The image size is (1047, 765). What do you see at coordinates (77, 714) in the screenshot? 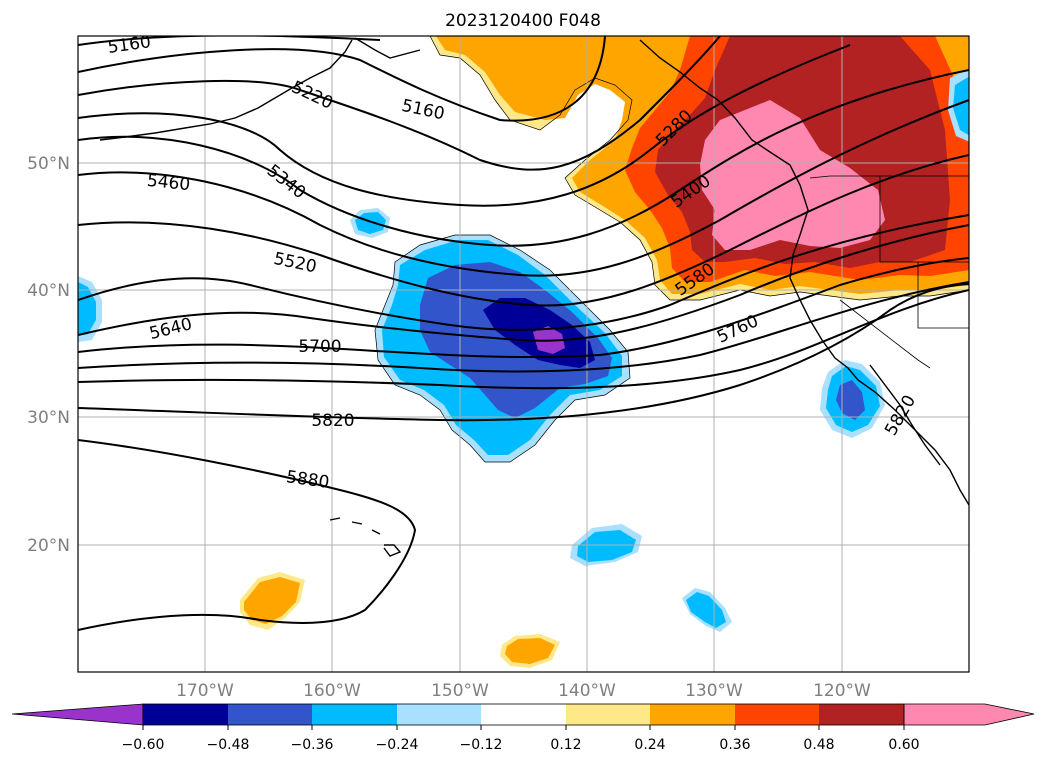
I see `colorbar-min-extension` at bounding box center [77, 714].